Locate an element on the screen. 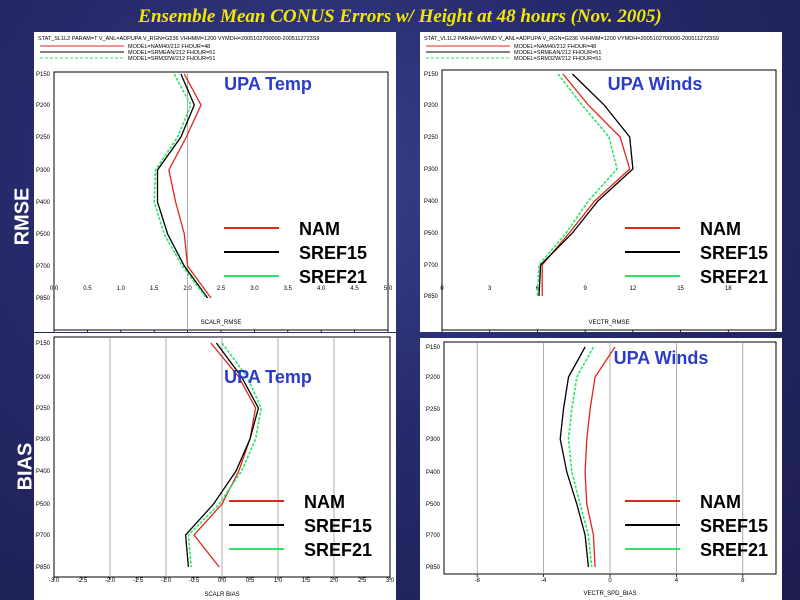 This screenshot has height=600, width=800. x-tick-label: 18 is located at coordinates (728, 289).